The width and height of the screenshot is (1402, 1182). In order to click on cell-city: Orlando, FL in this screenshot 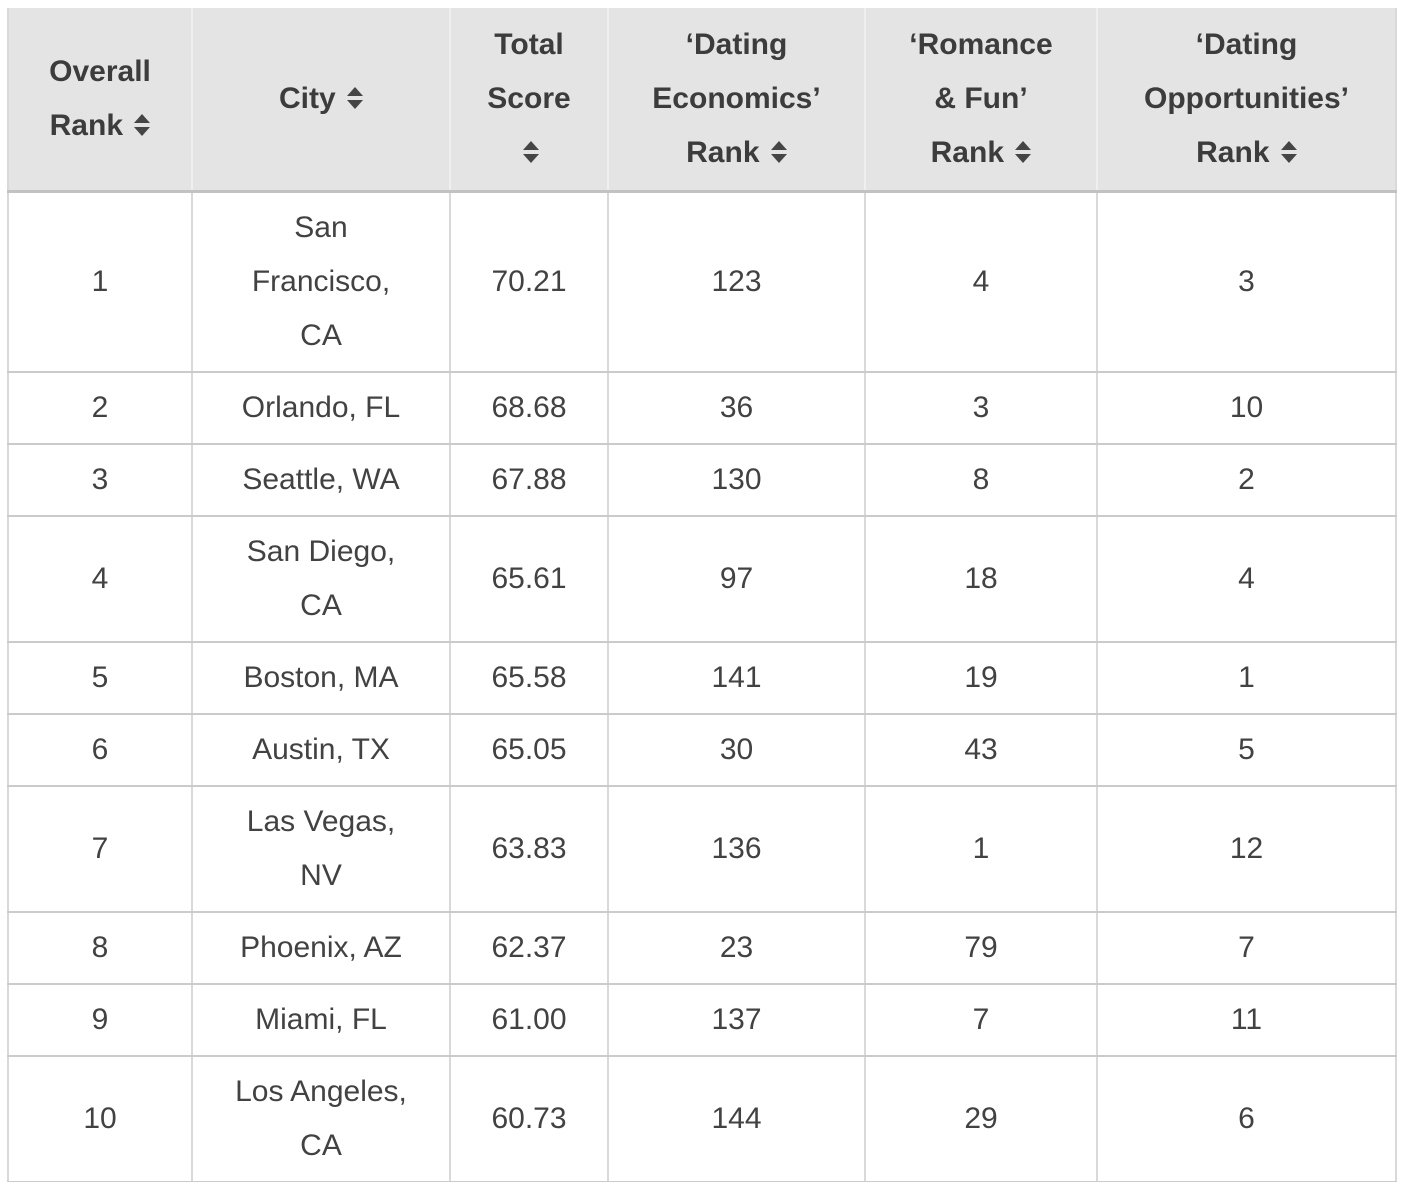, I will do `click(320, 408)`.